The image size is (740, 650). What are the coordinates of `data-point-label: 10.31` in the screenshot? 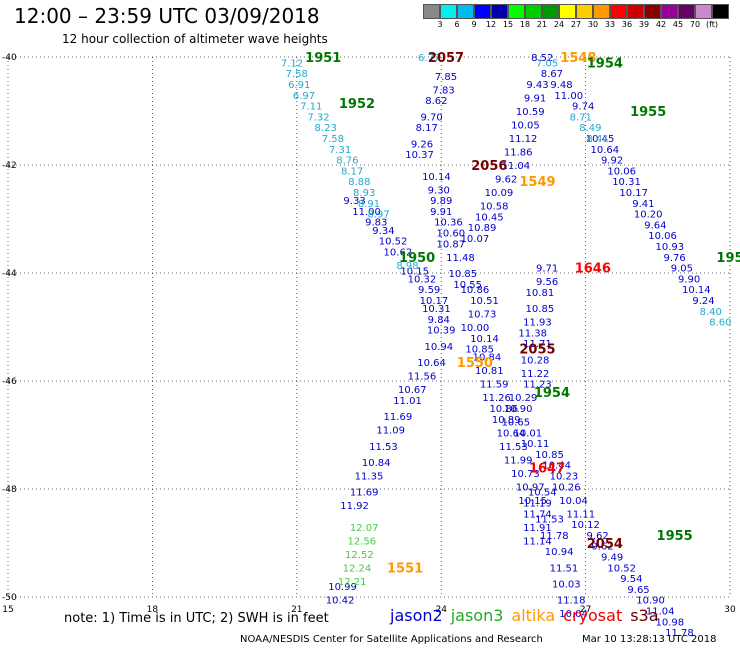 It's located at (626, 182).